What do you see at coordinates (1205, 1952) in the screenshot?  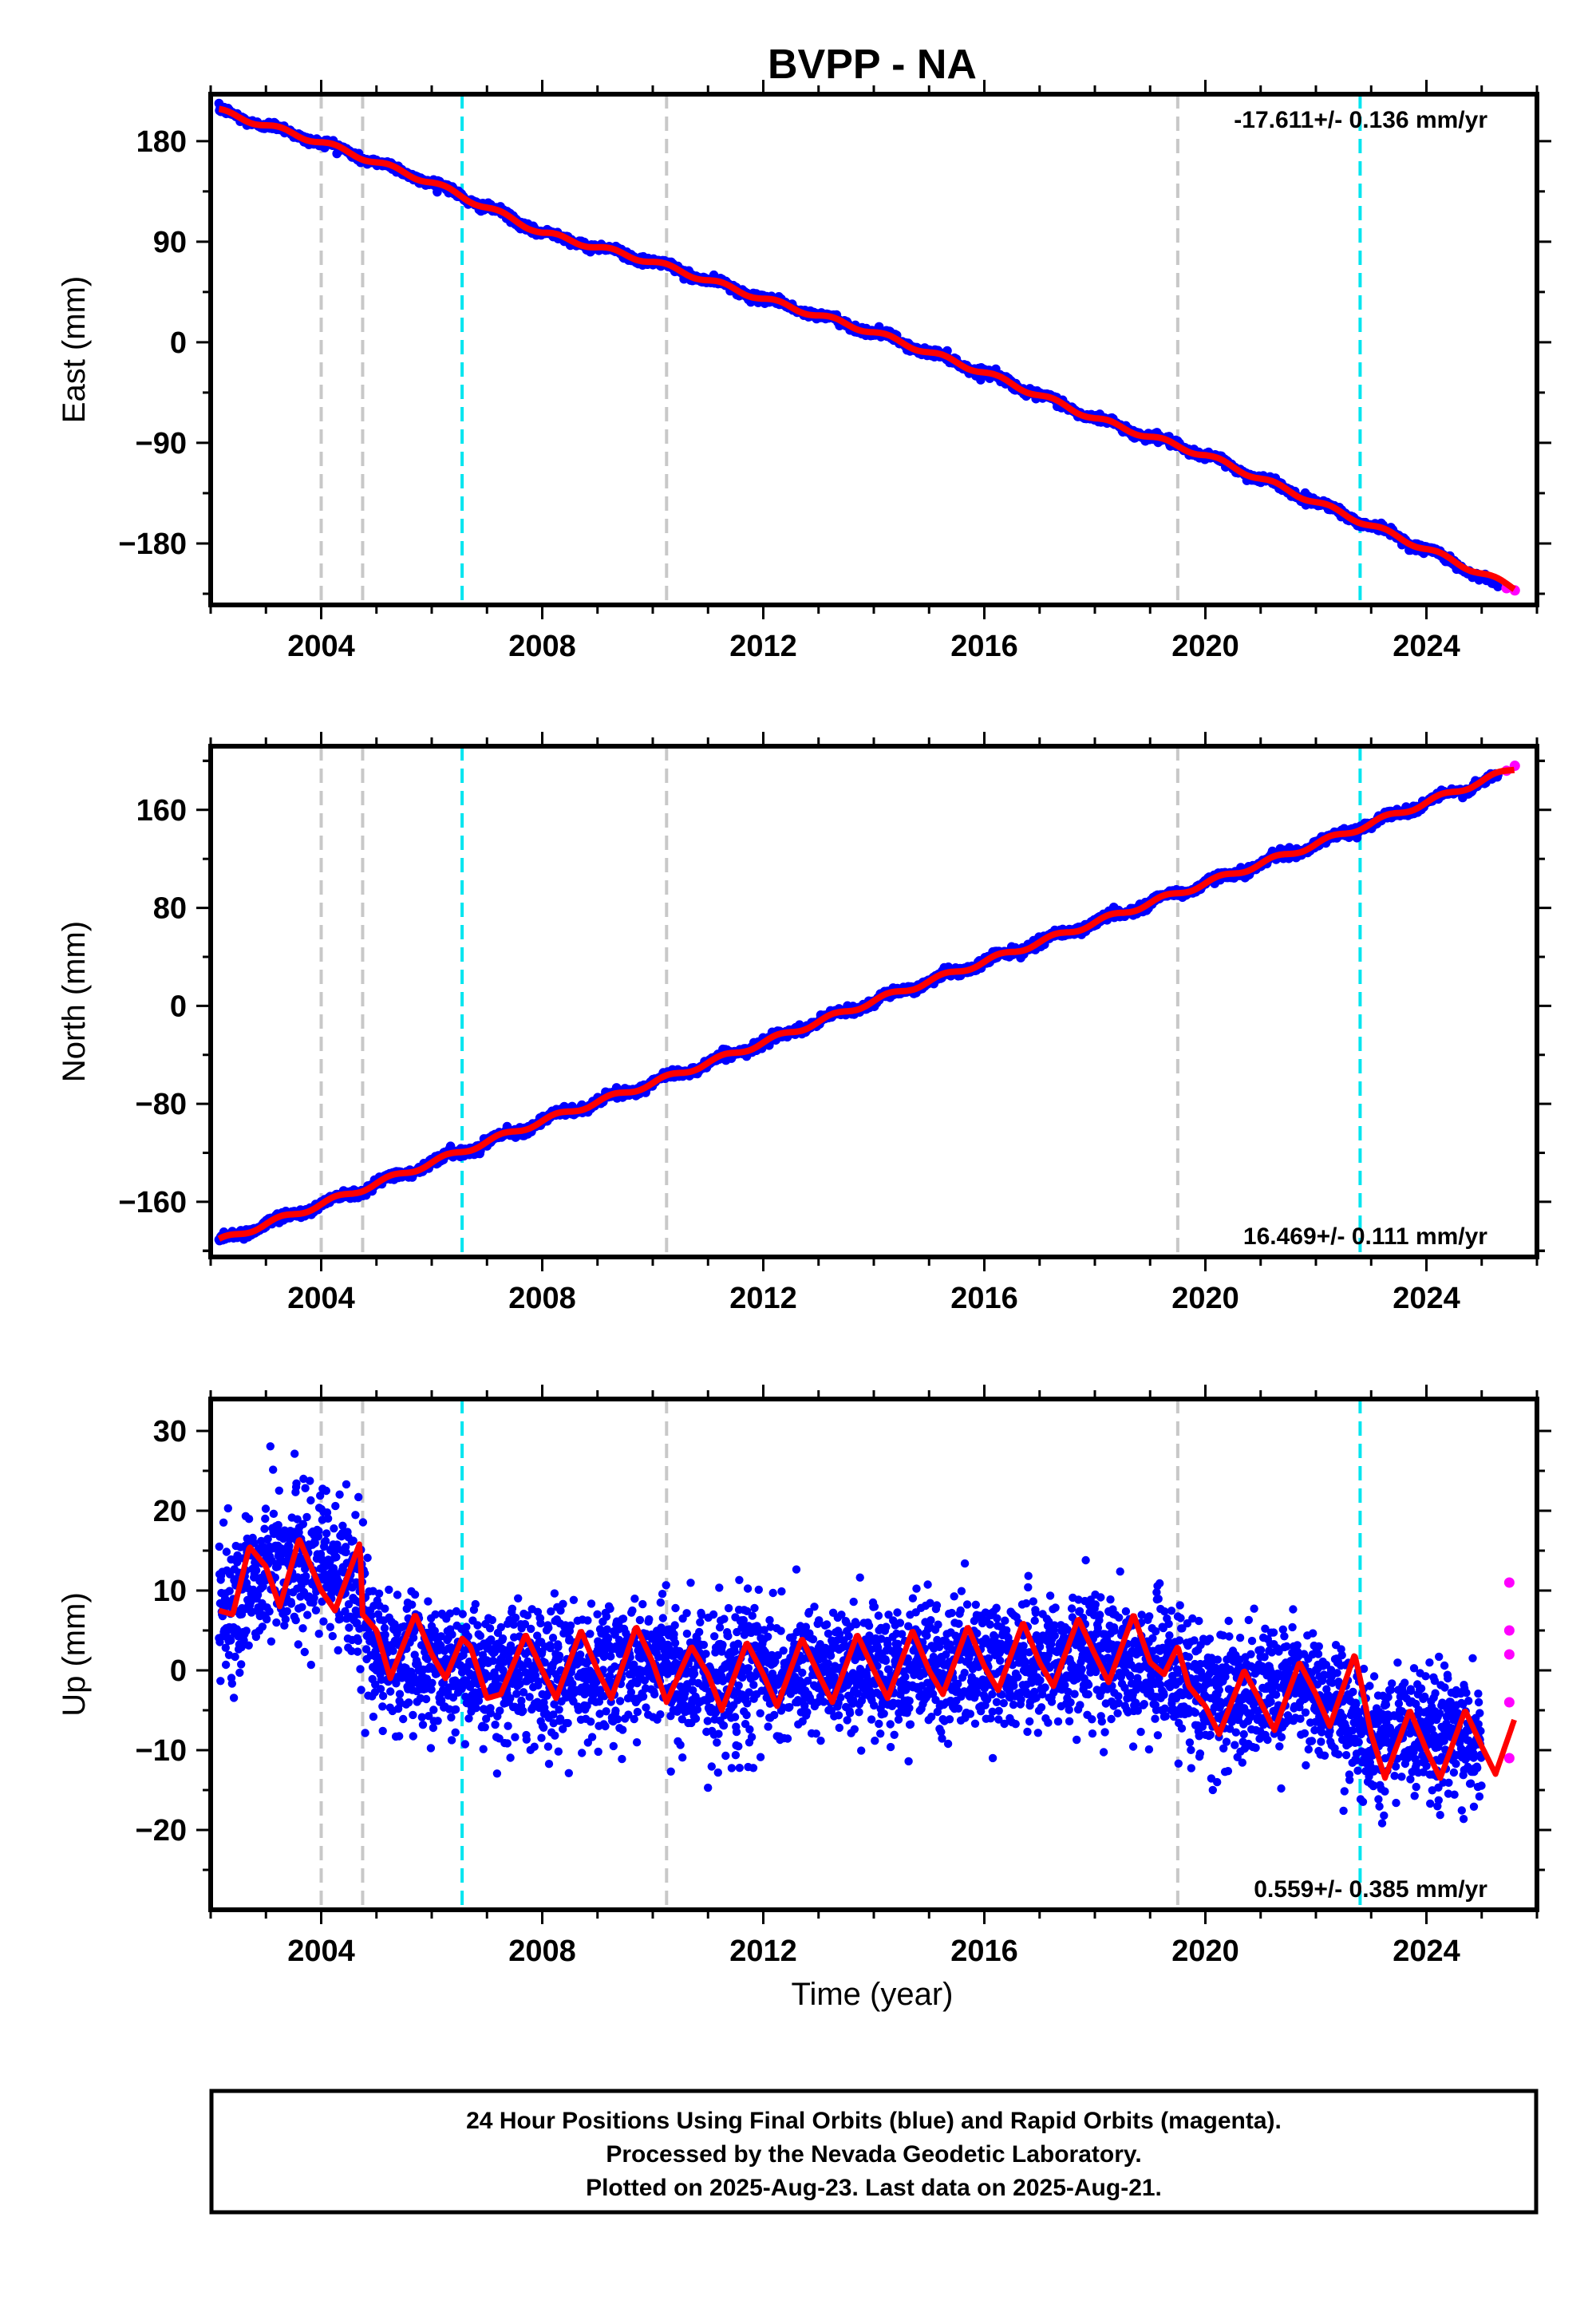 I see `up-x-tick-label: 2020` at bounding box center [1205, 1952].